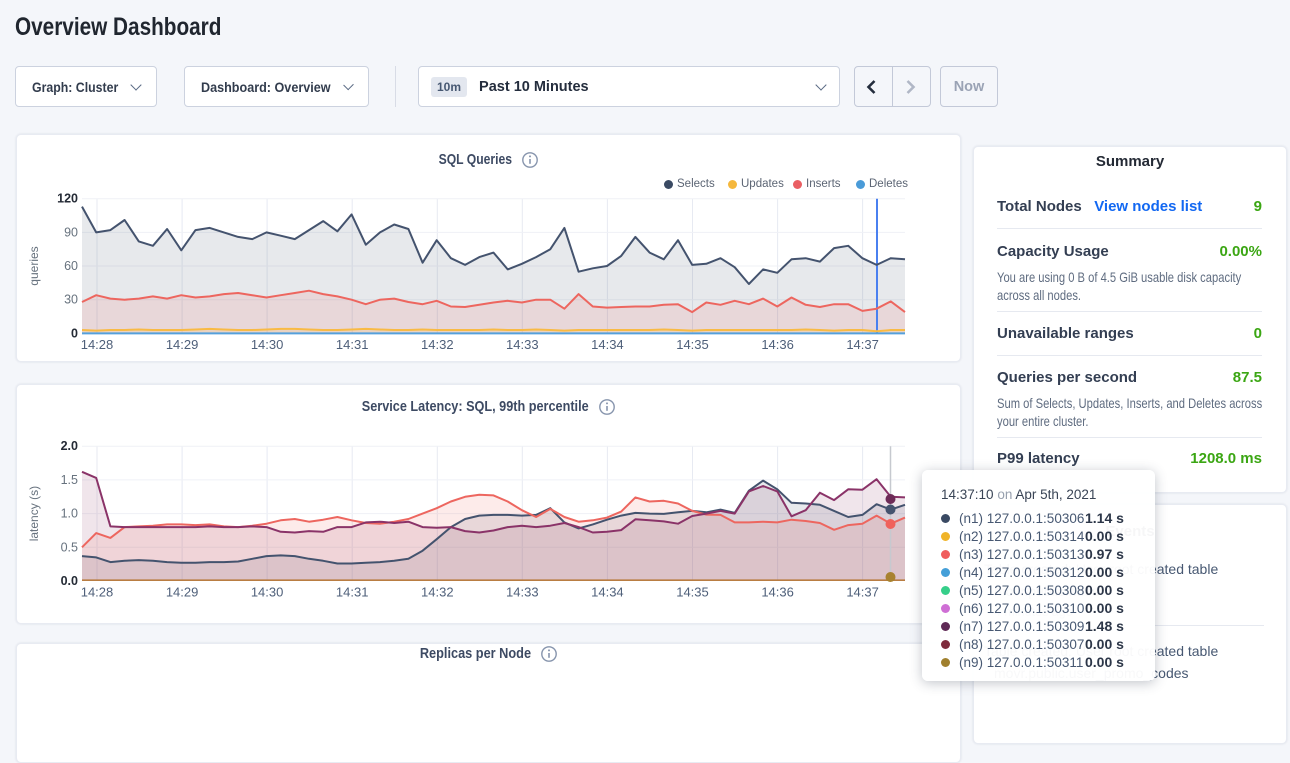  I want to click on svg-text: 1.0, so click(69, 514).